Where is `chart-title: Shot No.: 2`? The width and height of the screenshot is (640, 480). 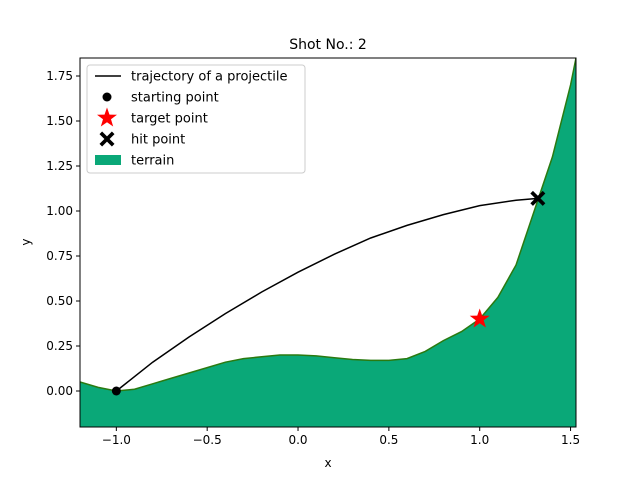
chart-title: Shot No.: 2 is located at coordinates (328, 45).